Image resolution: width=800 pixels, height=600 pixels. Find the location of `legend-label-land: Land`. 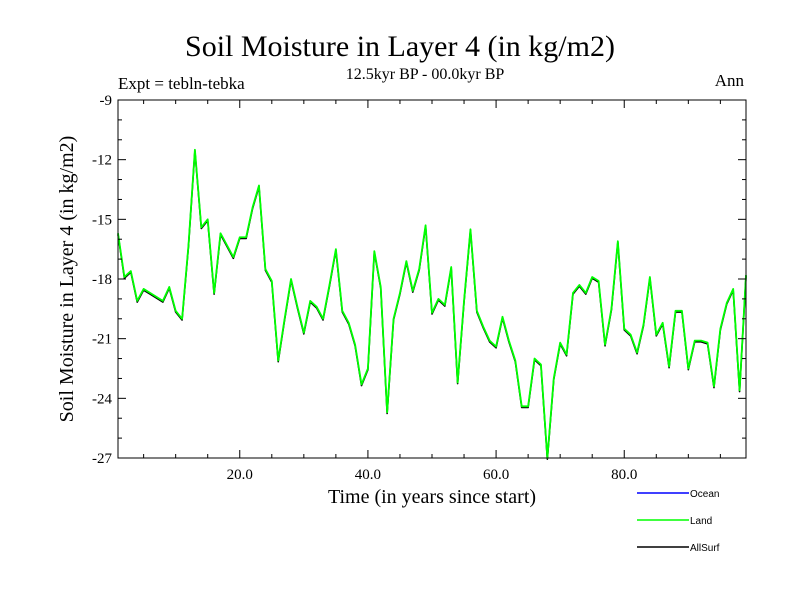

legend-label-land: Land is located at coordinates (701, 521).